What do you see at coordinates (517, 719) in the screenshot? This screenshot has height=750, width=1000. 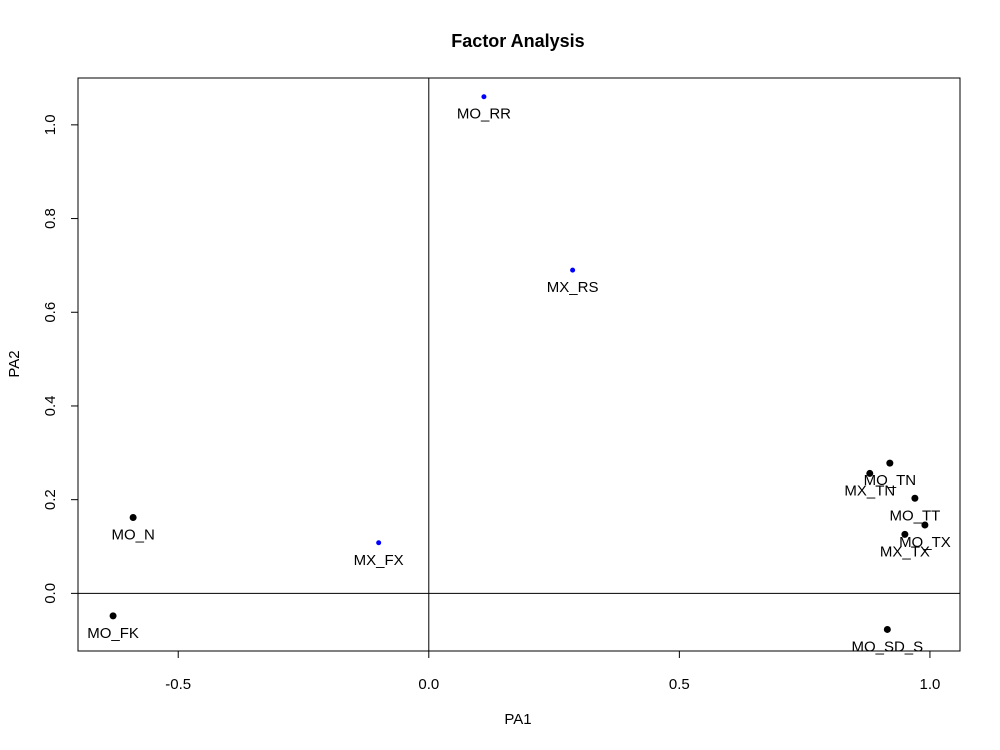 I see `x-axis-title: PA1` at bounding box center [517, 719].